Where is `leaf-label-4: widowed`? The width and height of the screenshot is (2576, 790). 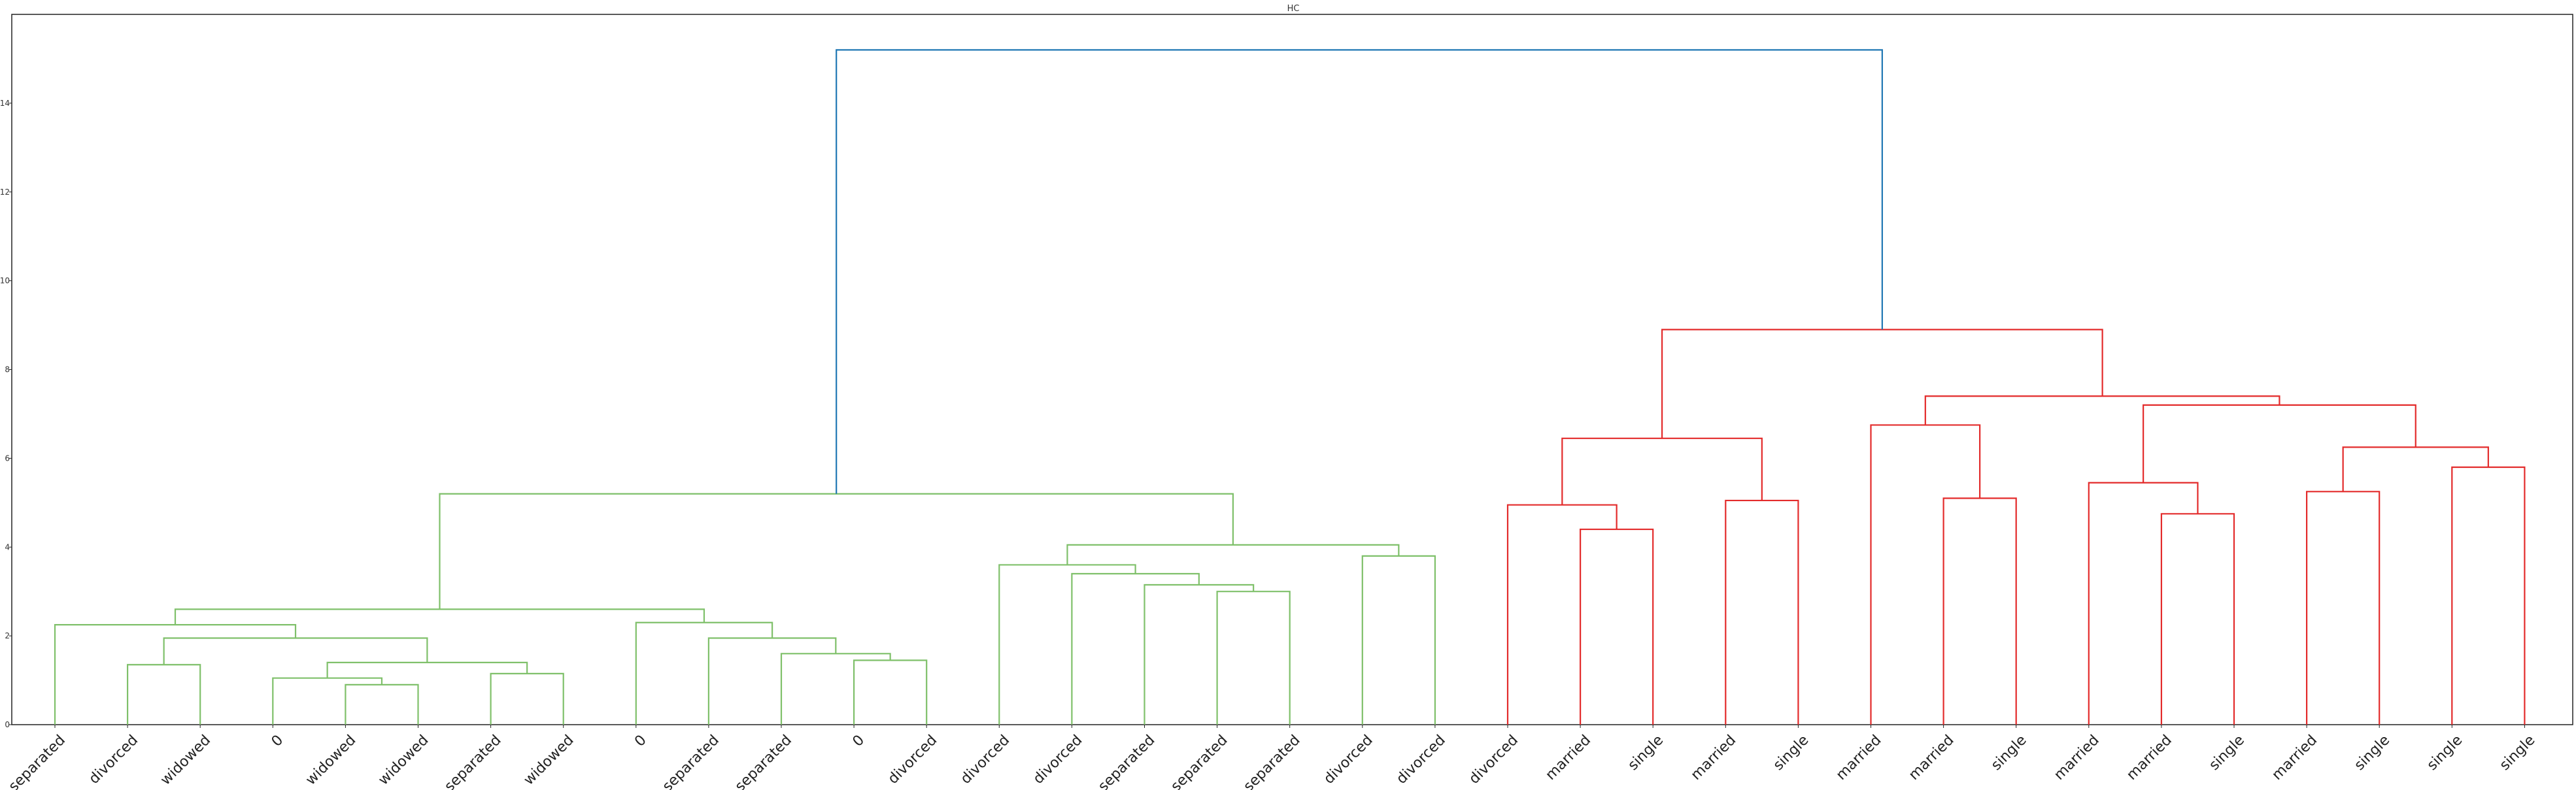 leaf-label-4: widowed is located at coordinates (331, 760).